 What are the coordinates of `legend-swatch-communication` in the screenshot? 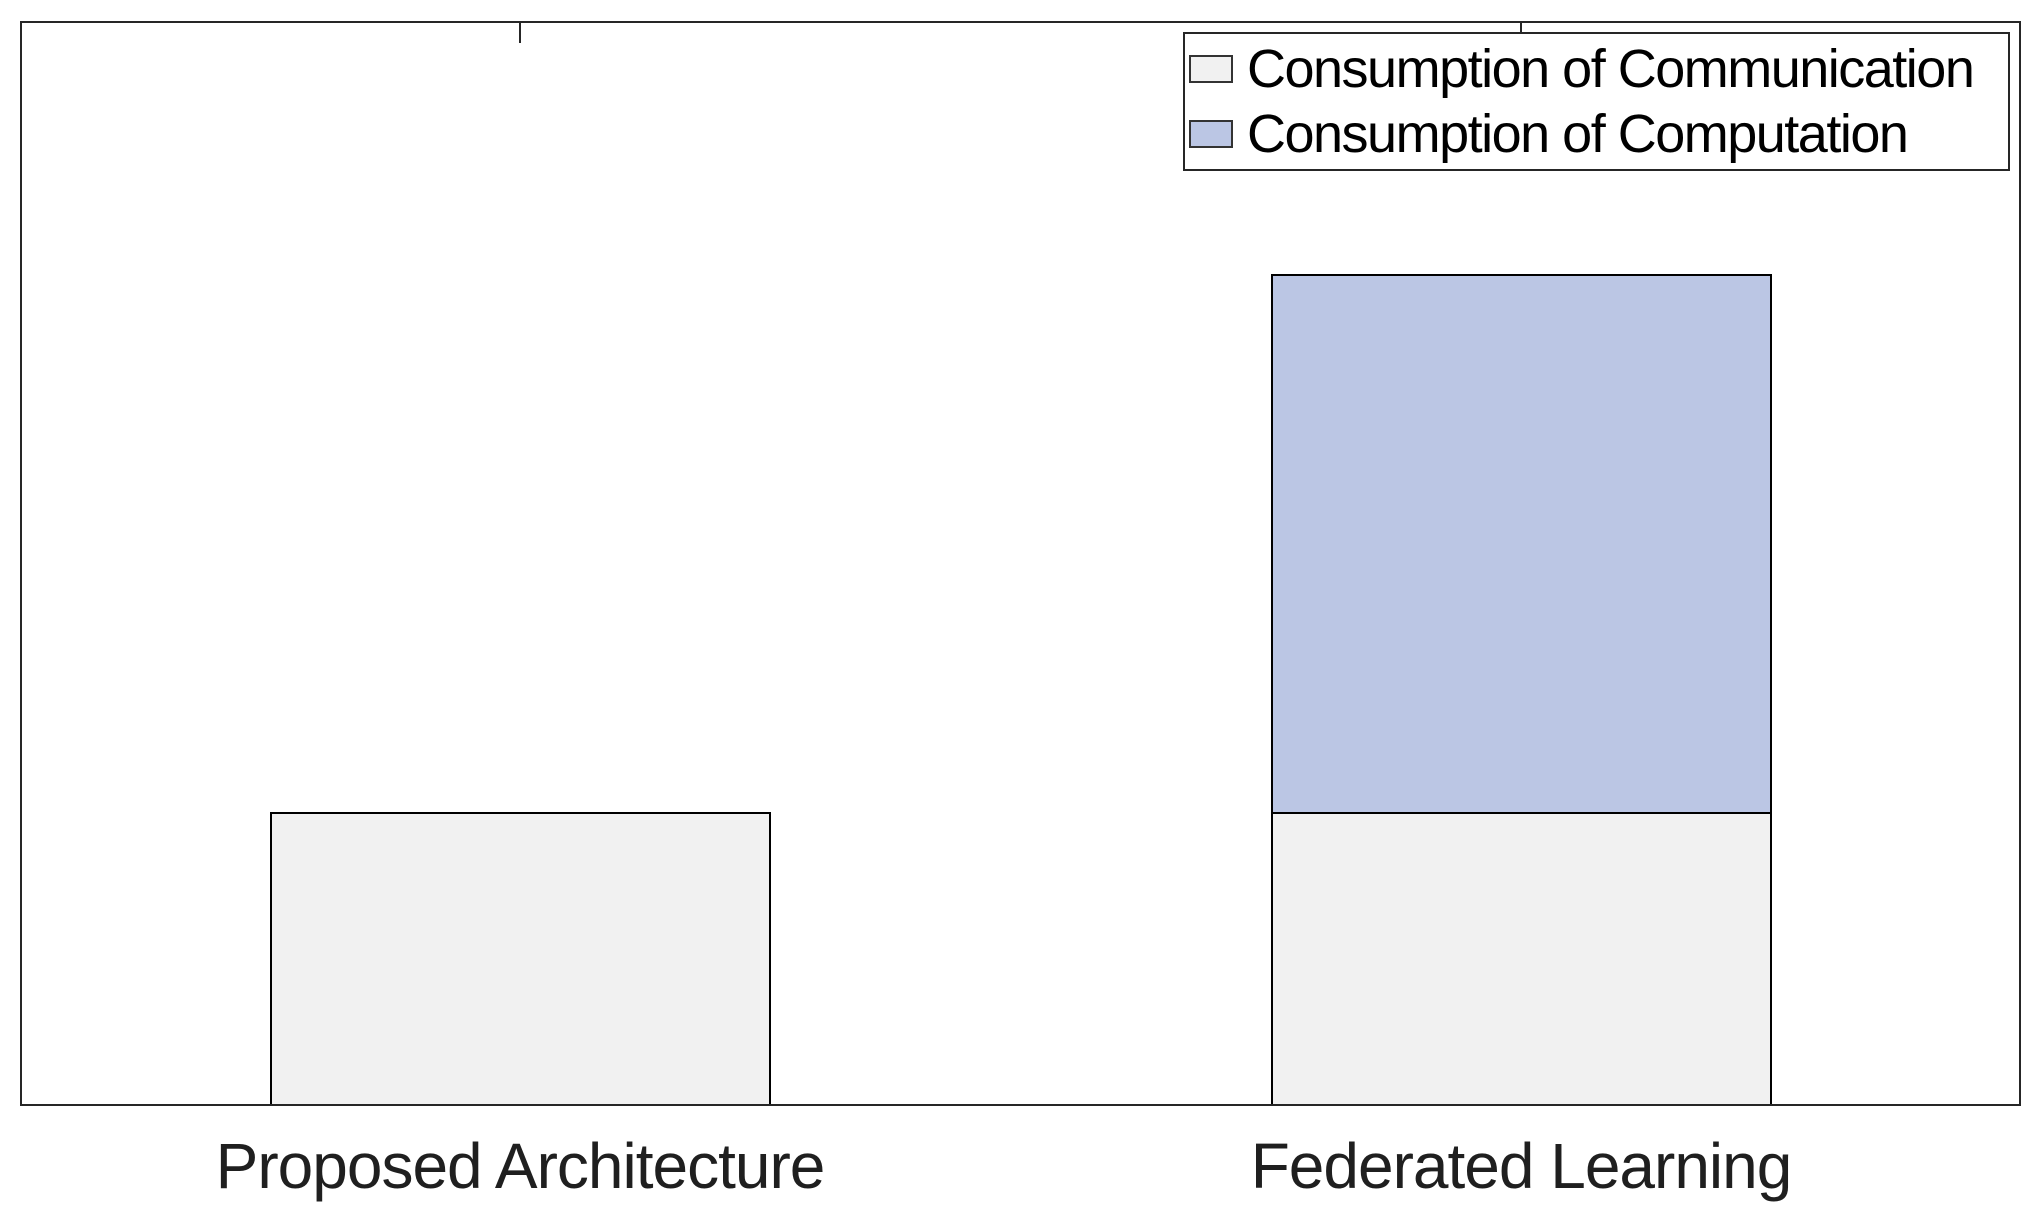 It's located at (1211, 68).